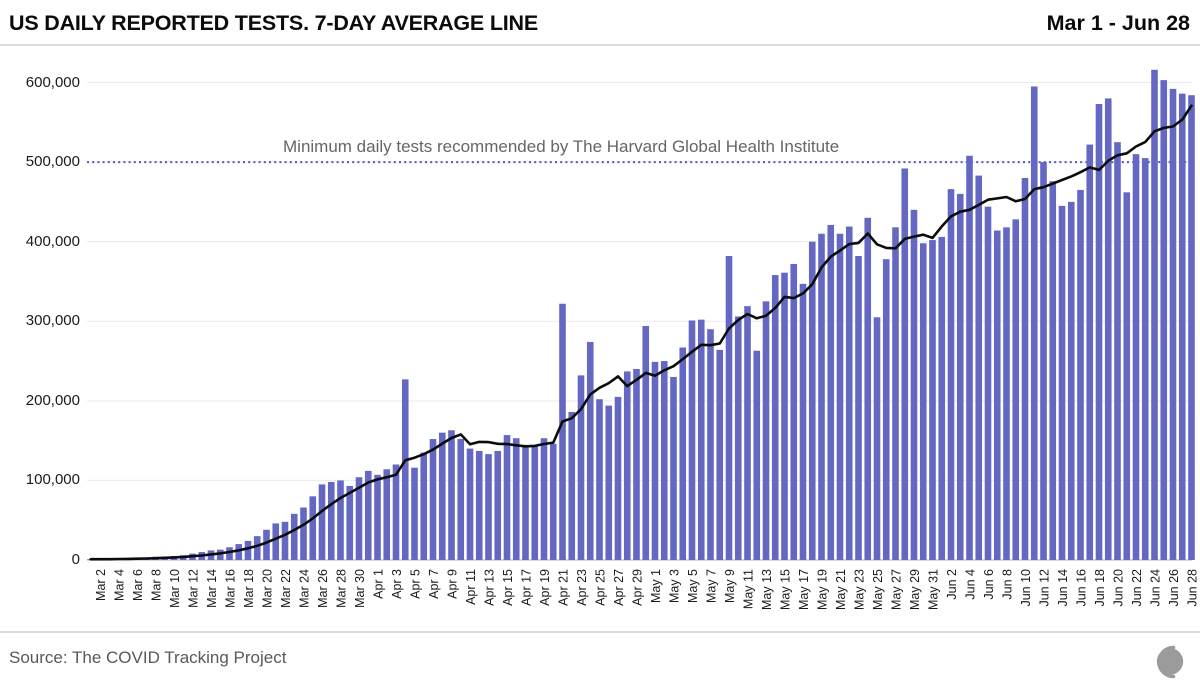 This screenshot has width=1200, height=689. I want to click on x-tick-label: Mar 24, so click(305, 588).